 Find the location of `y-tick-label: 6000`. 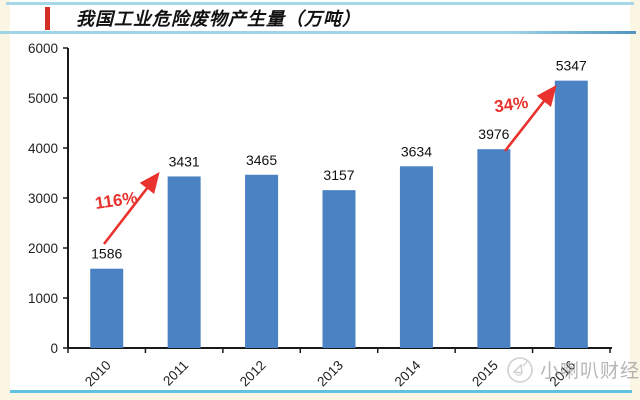

y-tick-label: 6000 is located at coordinates (43, 48).